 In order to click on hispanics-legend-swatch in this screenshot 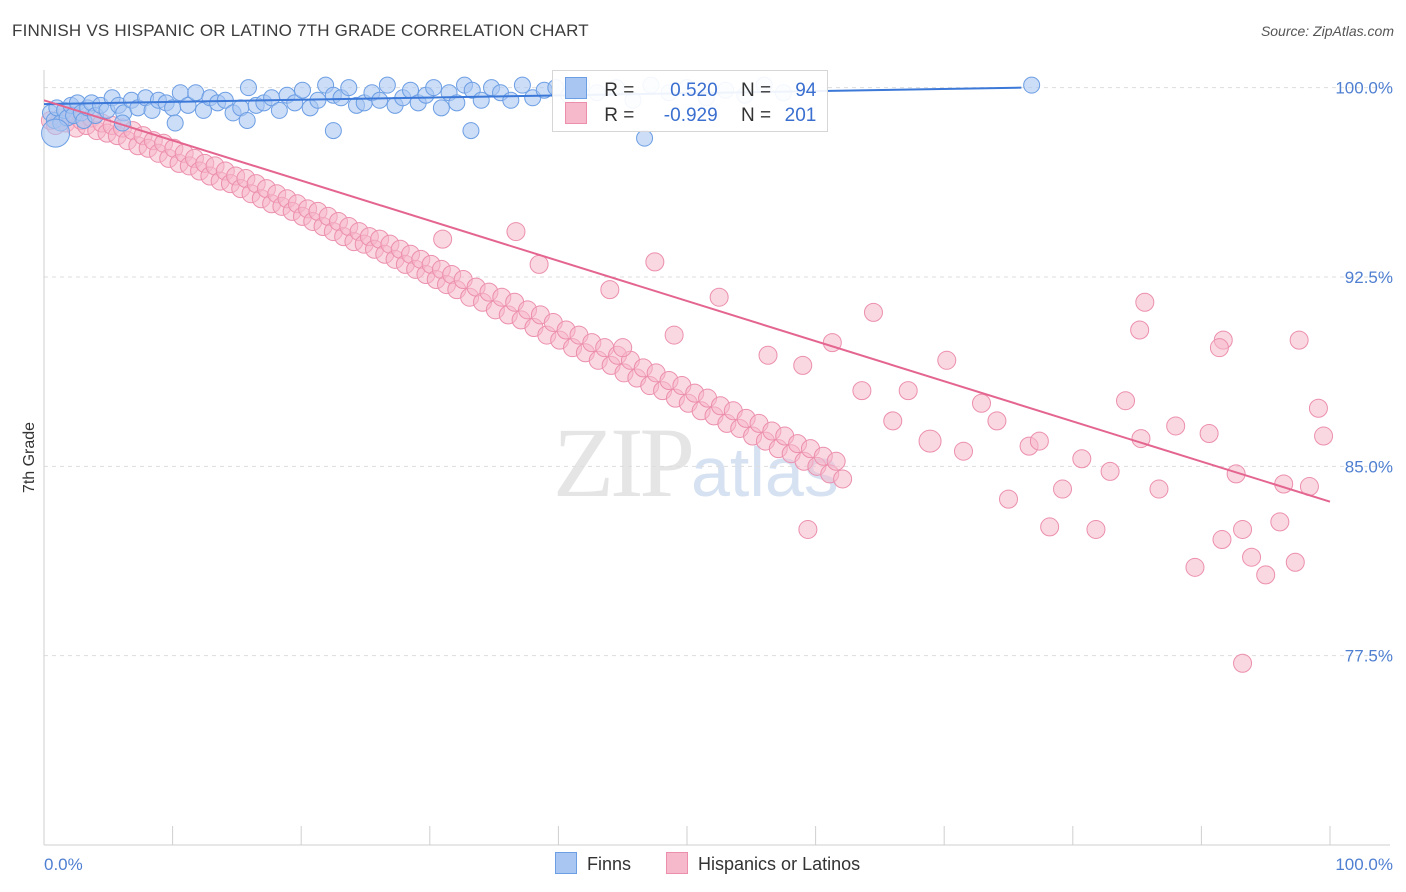, I will do `click(677, 863)`.